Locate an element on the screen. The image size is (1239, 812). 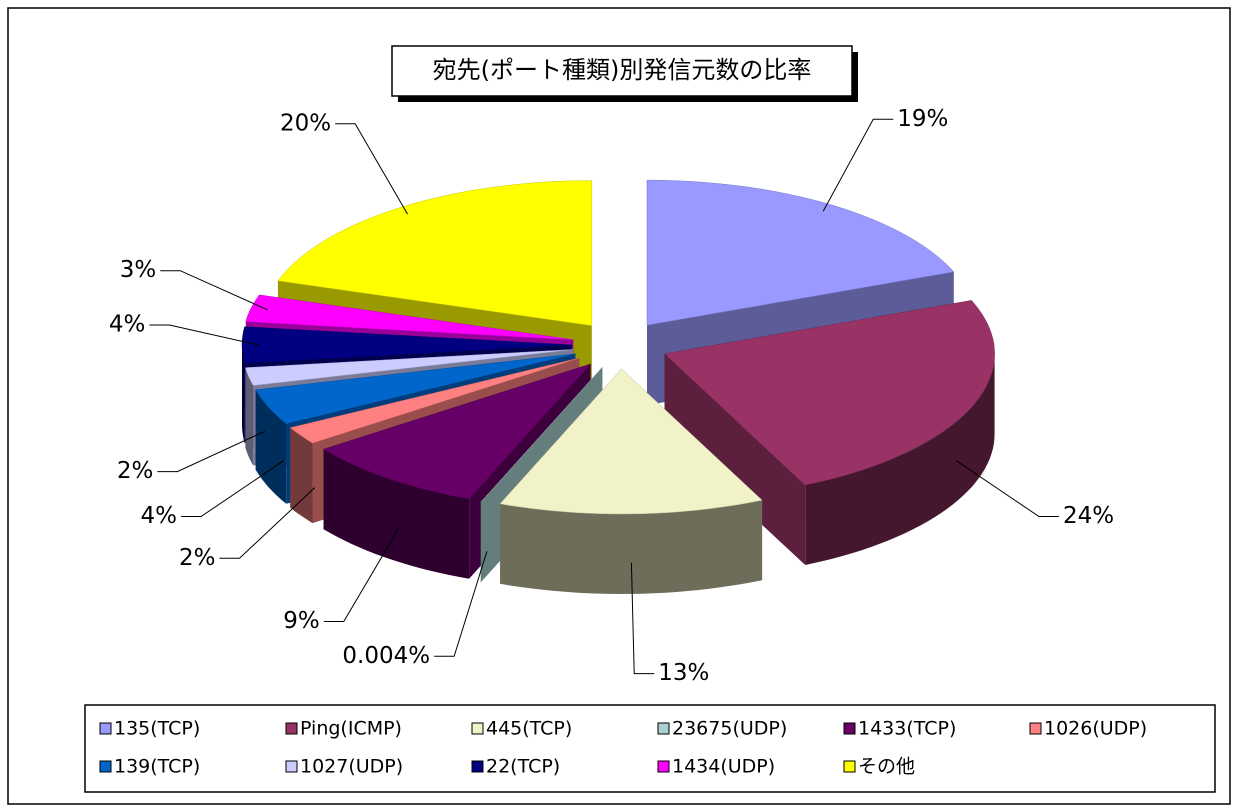
data-label: 13% is located at coordinates (683, 673).